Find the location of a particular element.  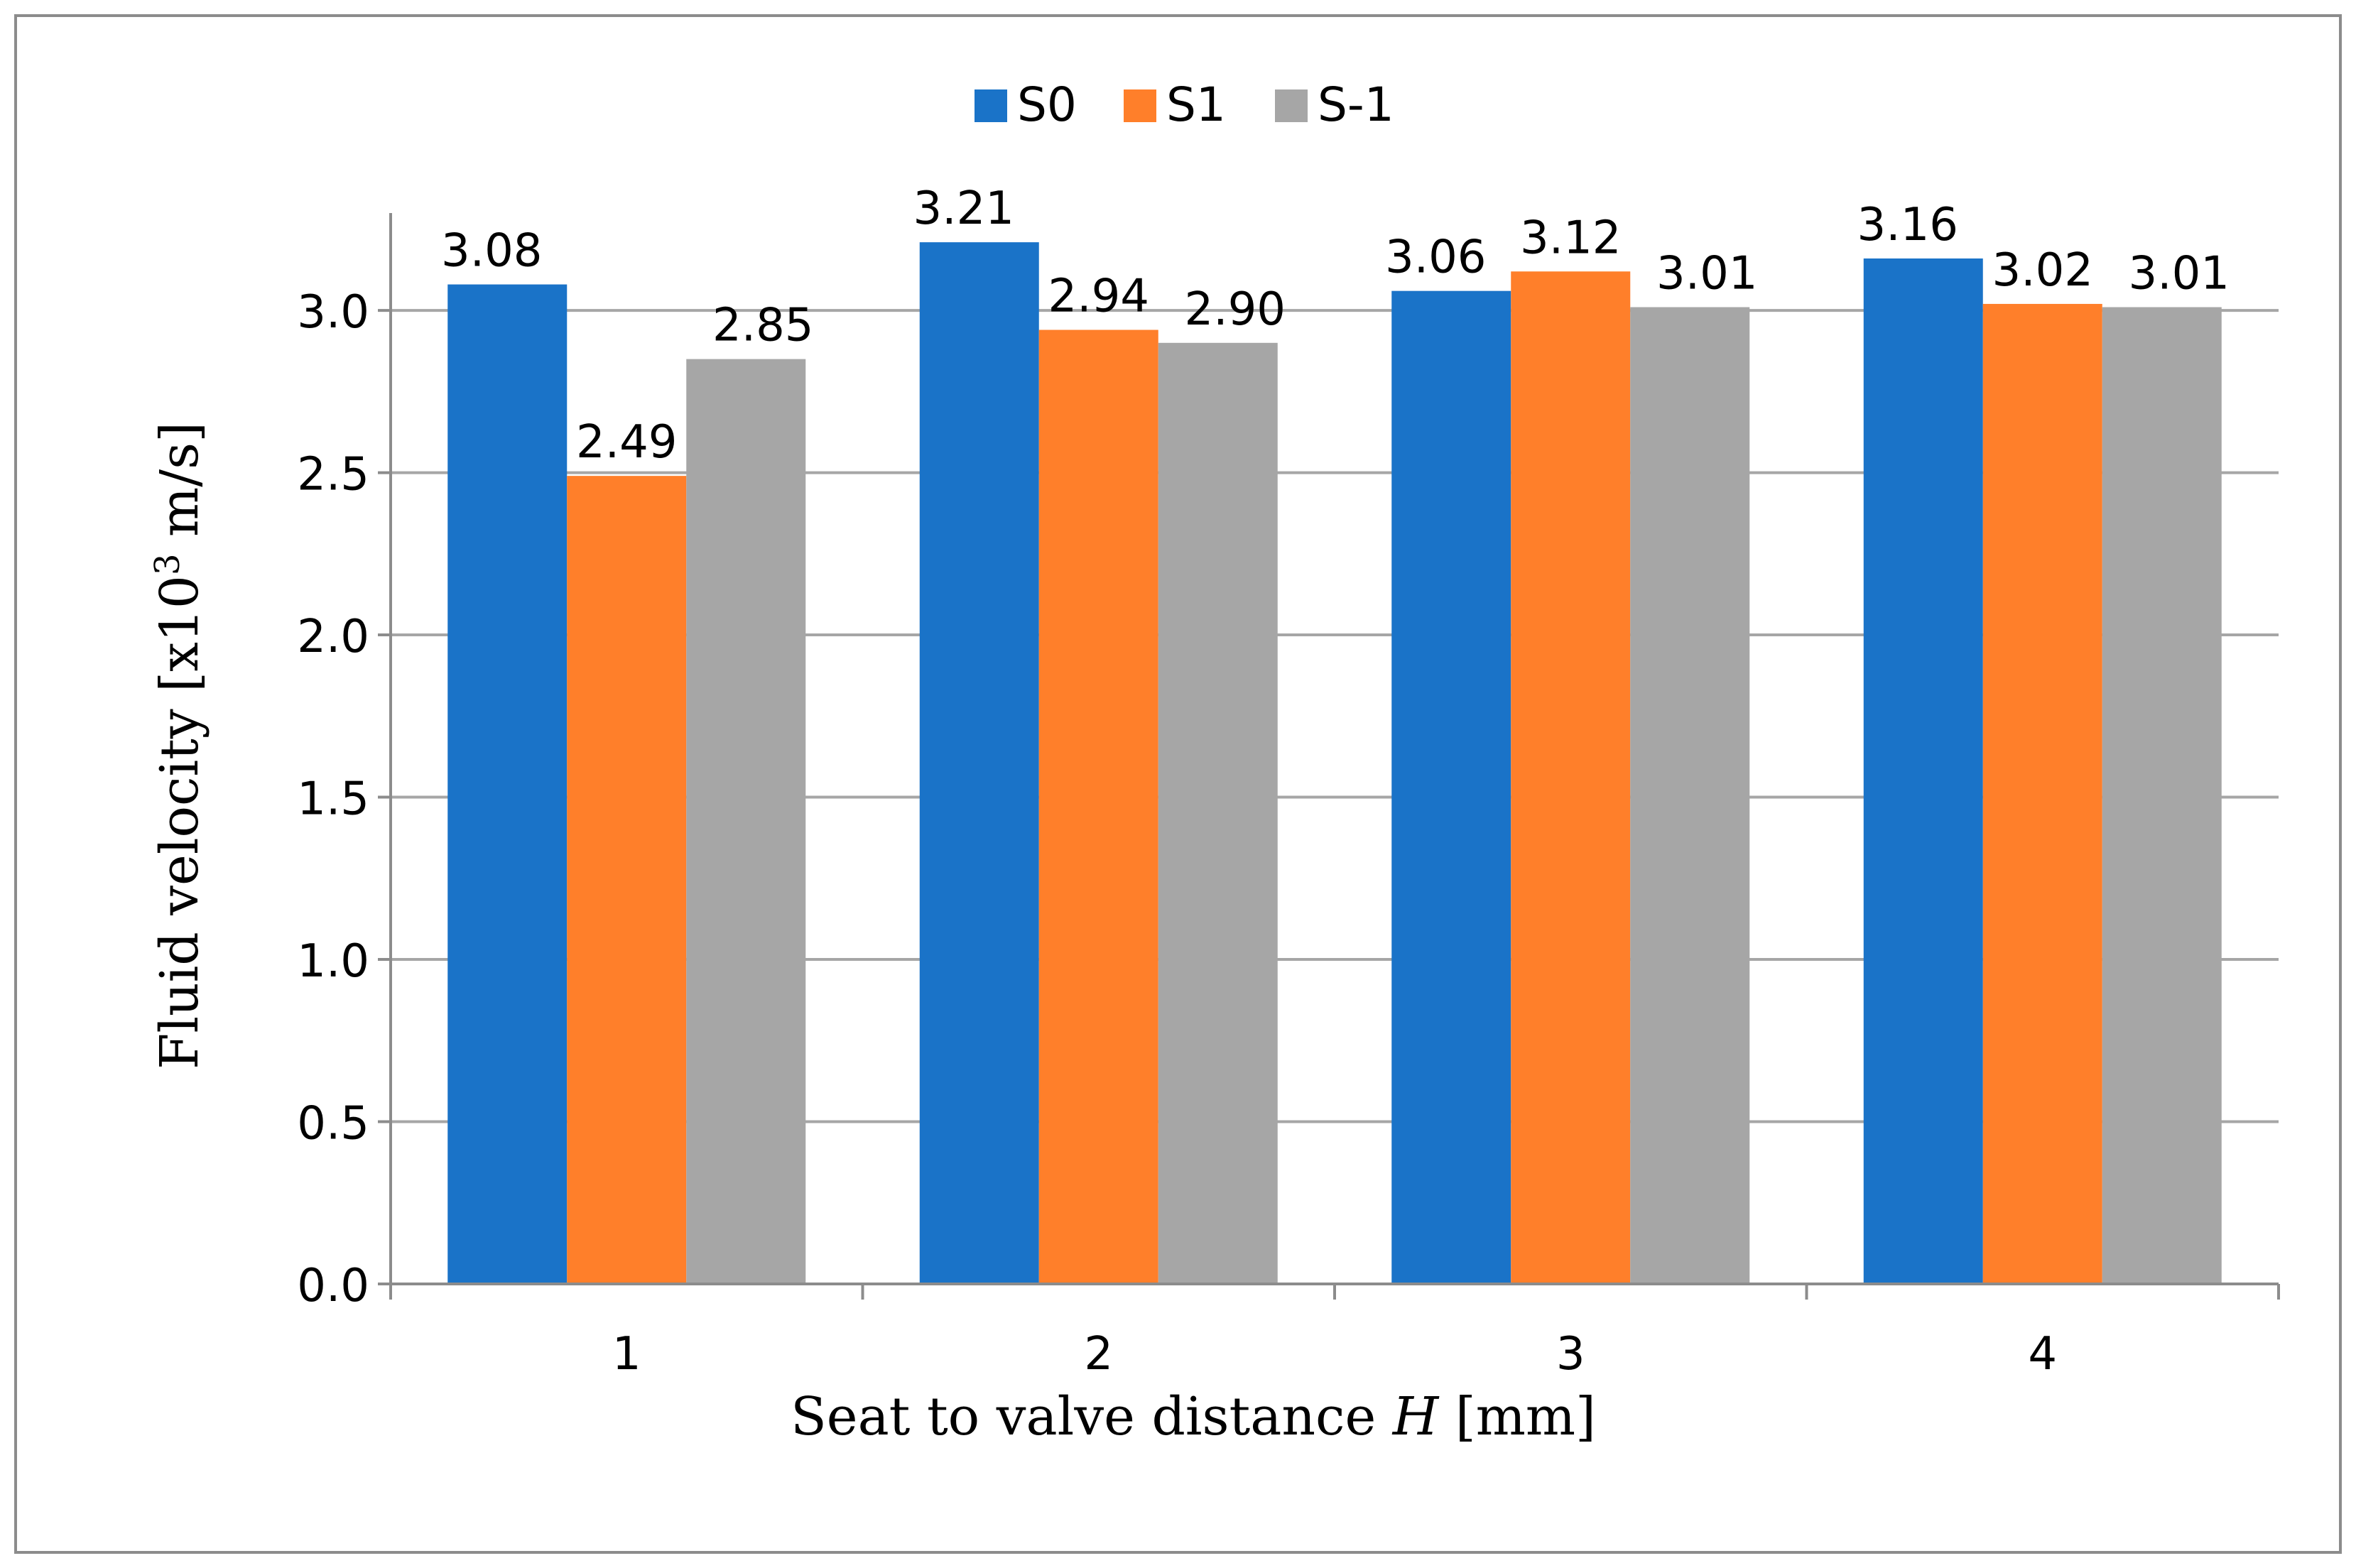

x-tick-label: 2 is located at coordinates (1098, 1354).